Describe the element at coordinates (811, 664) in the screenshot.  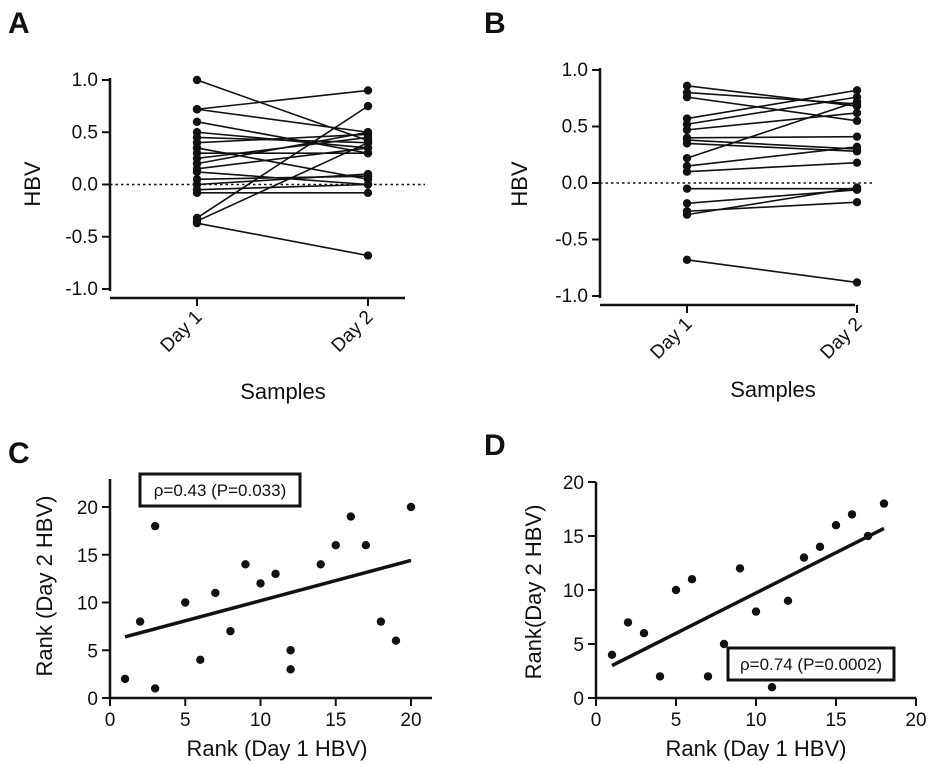
I see `correlation-annotation-box` at that location.